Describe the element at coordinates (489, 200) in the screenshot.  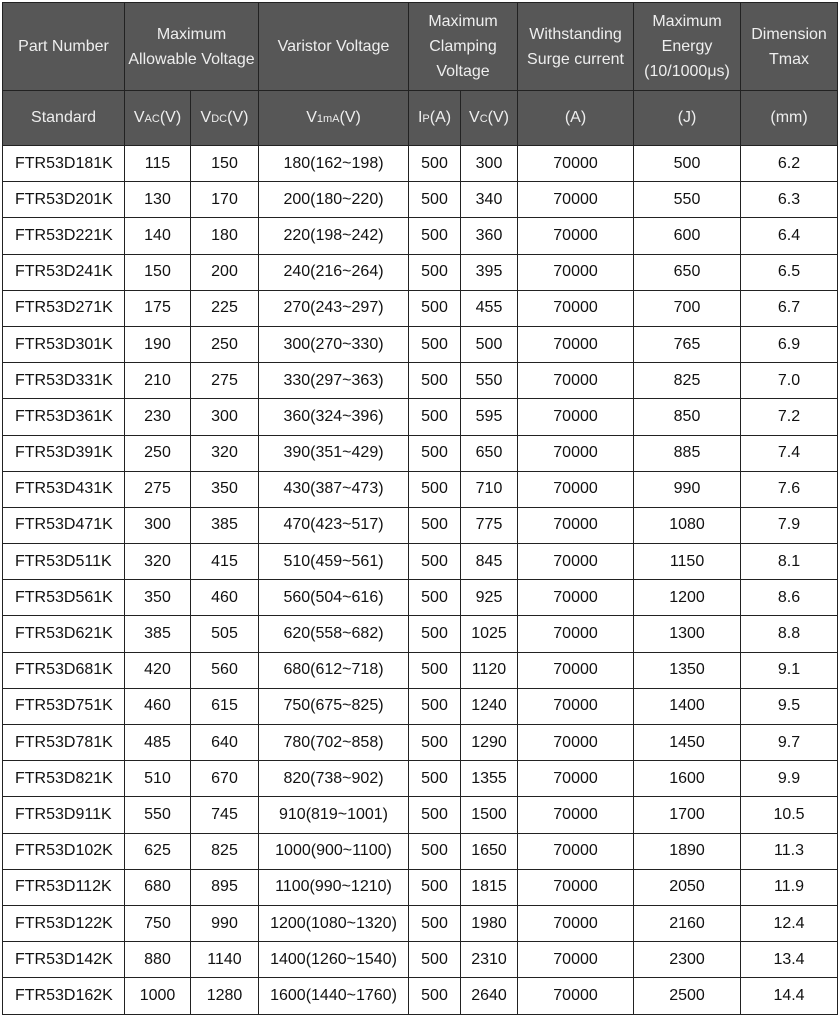
I see `table-cell: 340` at that location.